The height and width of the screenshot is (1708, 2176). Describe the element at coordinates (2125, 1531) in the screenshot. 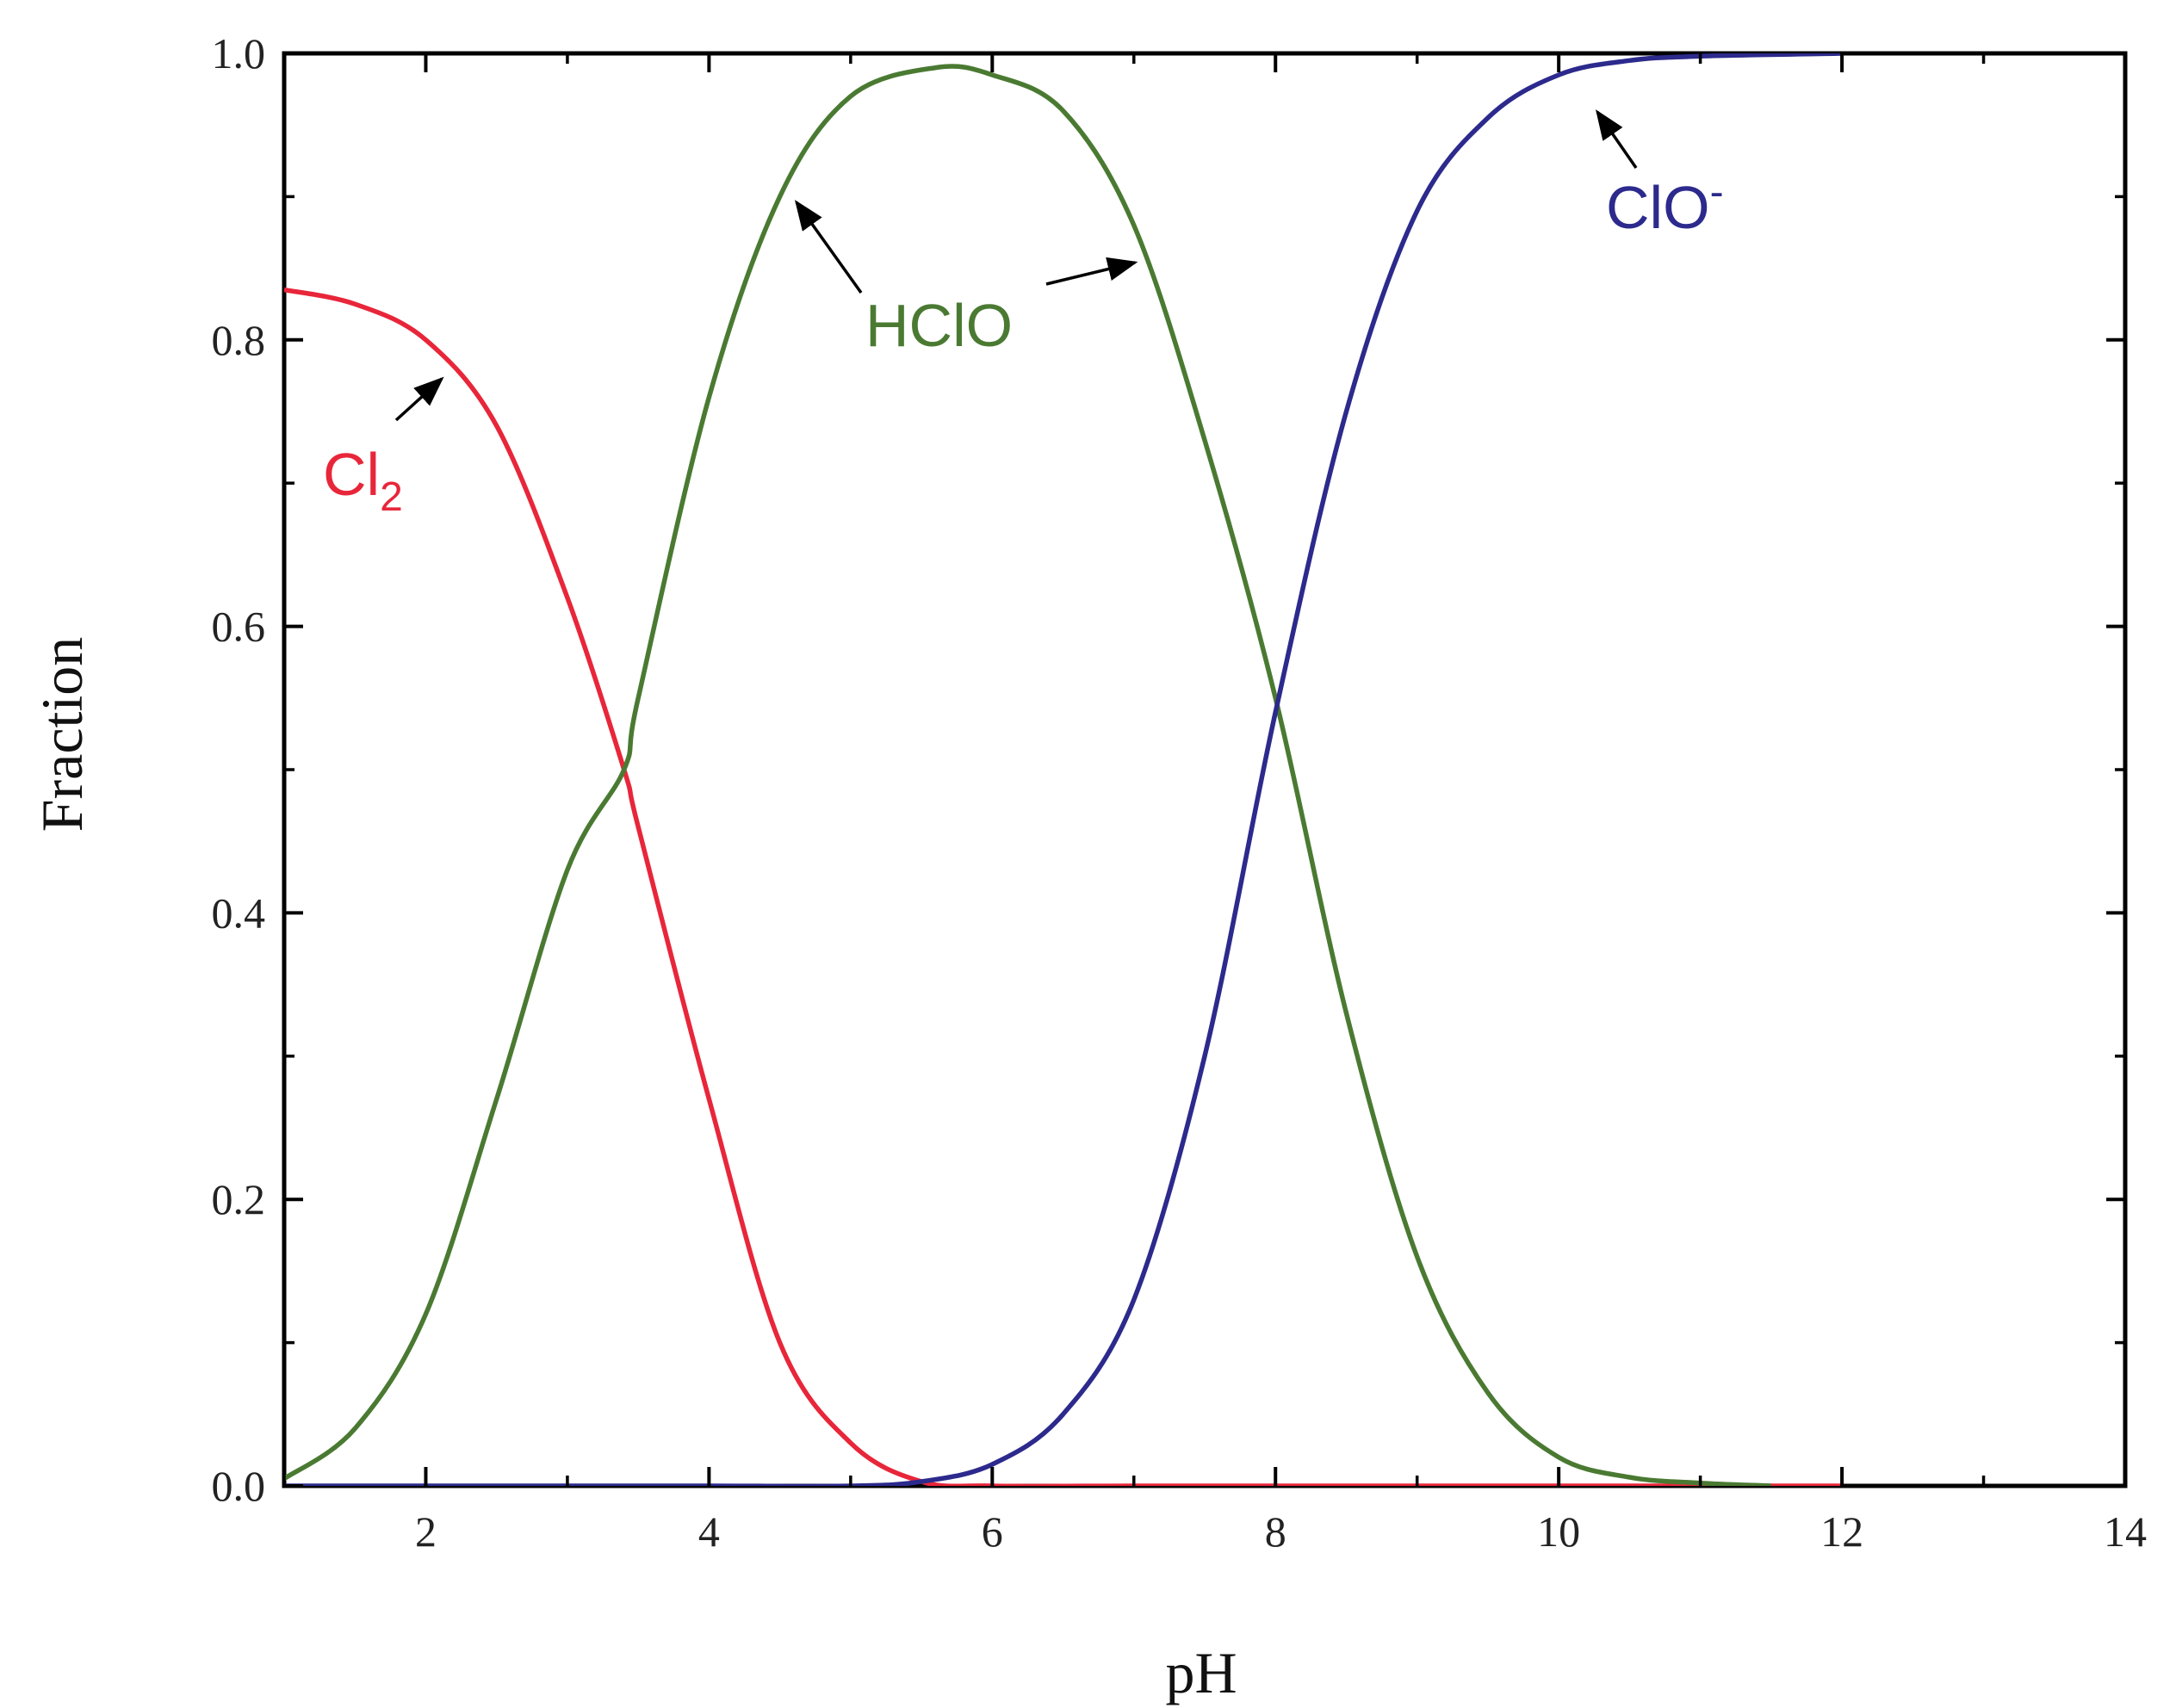

I see `x-tick-label: 14` at that location.